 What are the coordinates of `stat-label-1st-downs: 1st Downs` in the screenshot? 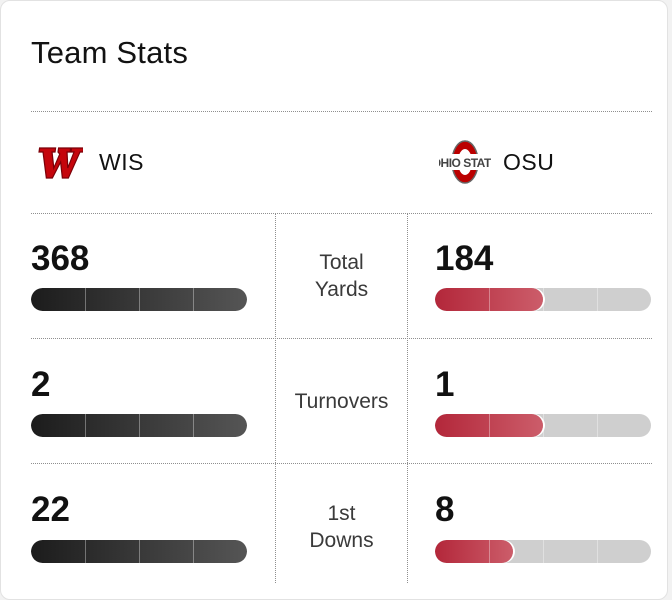 It's located at (341, 527).